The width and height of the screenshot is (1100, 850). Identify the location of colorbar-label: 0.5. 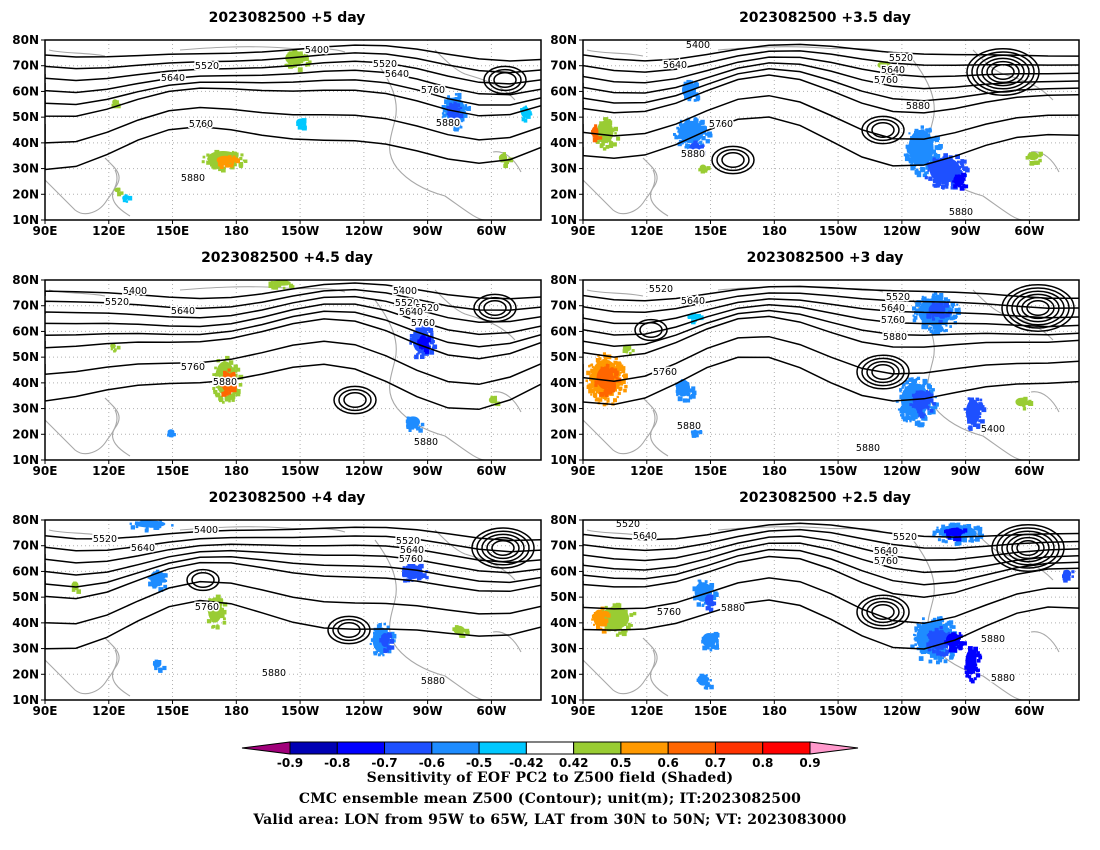
(620, 763).